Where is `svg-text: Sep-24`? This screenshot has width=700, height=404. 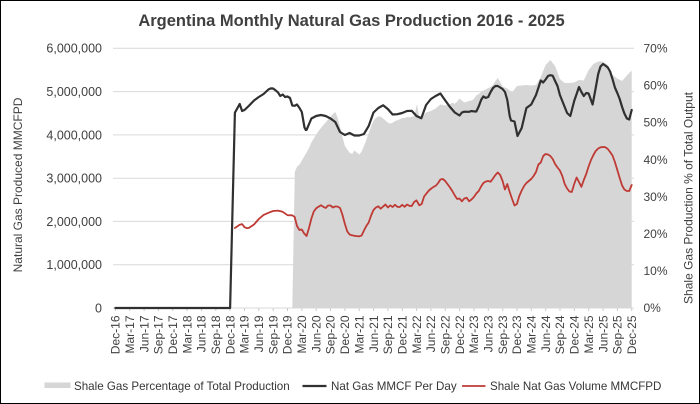
svg-text: Sep-24 is located at coordinates (560, 334).